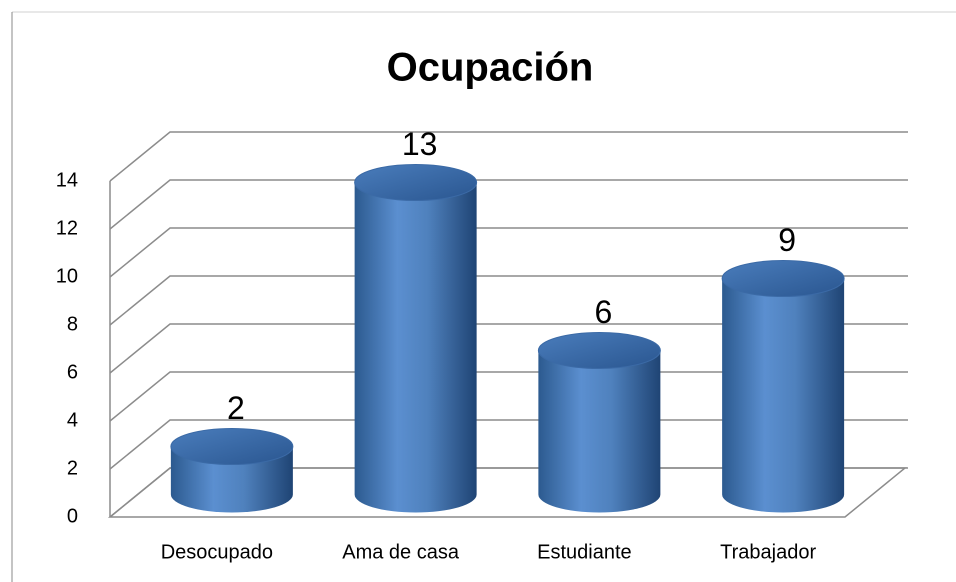 This screenshot has width=956, height=582. What do you see at coordinates (72, 468) in the screenshot?
I see `y-tick-label: 2` at bounding box center [72, 468].